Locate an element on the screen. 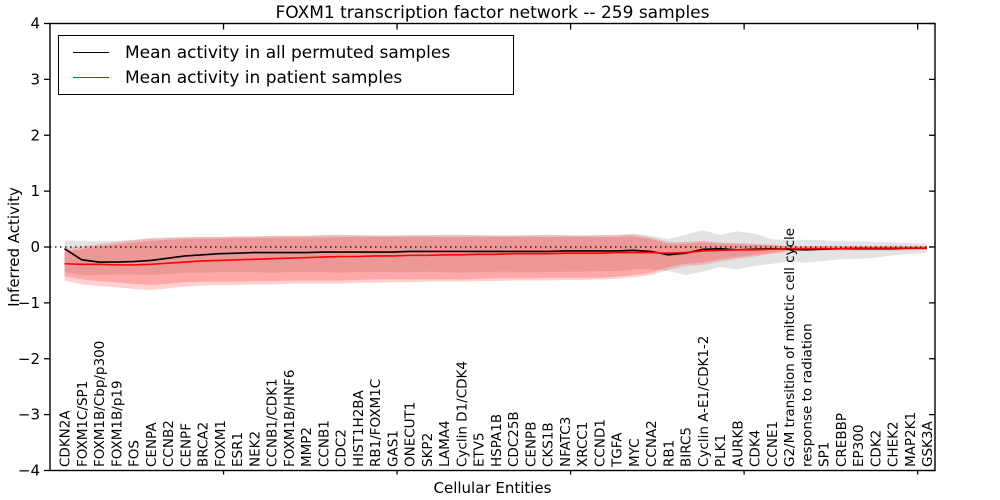  y-tick-label: 3 is located at coordinates (35, 79).